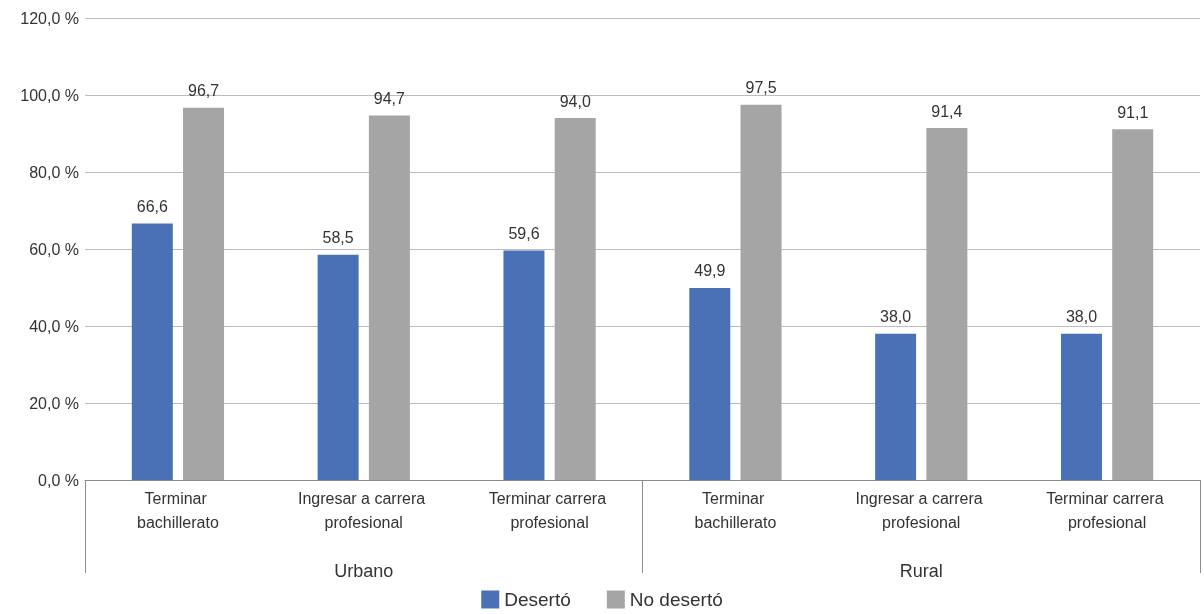  Describe the element at coordinates (575, 101) in the screenshot. I see `data-label: 94,0` at that location.